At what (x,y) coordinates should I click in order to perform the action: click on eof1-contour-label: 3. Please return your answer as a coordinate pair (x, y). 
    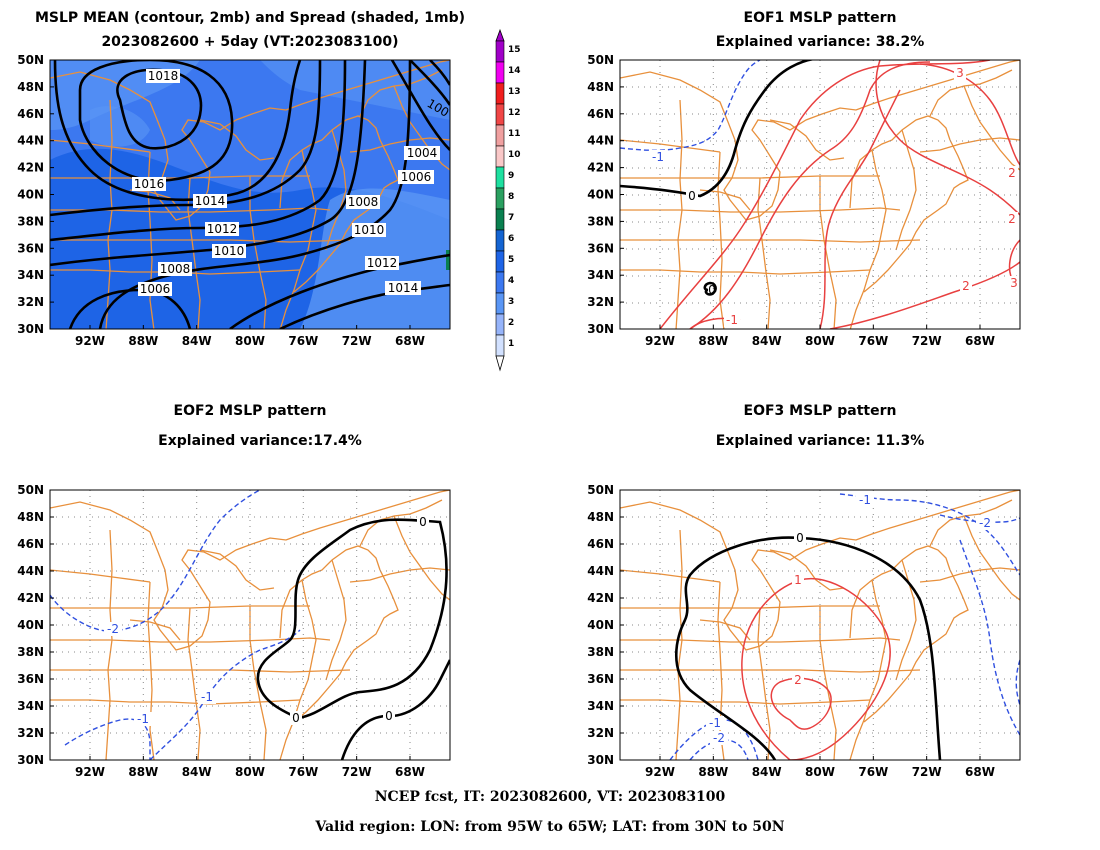
    Looking at the image, I should click on (960, 73).